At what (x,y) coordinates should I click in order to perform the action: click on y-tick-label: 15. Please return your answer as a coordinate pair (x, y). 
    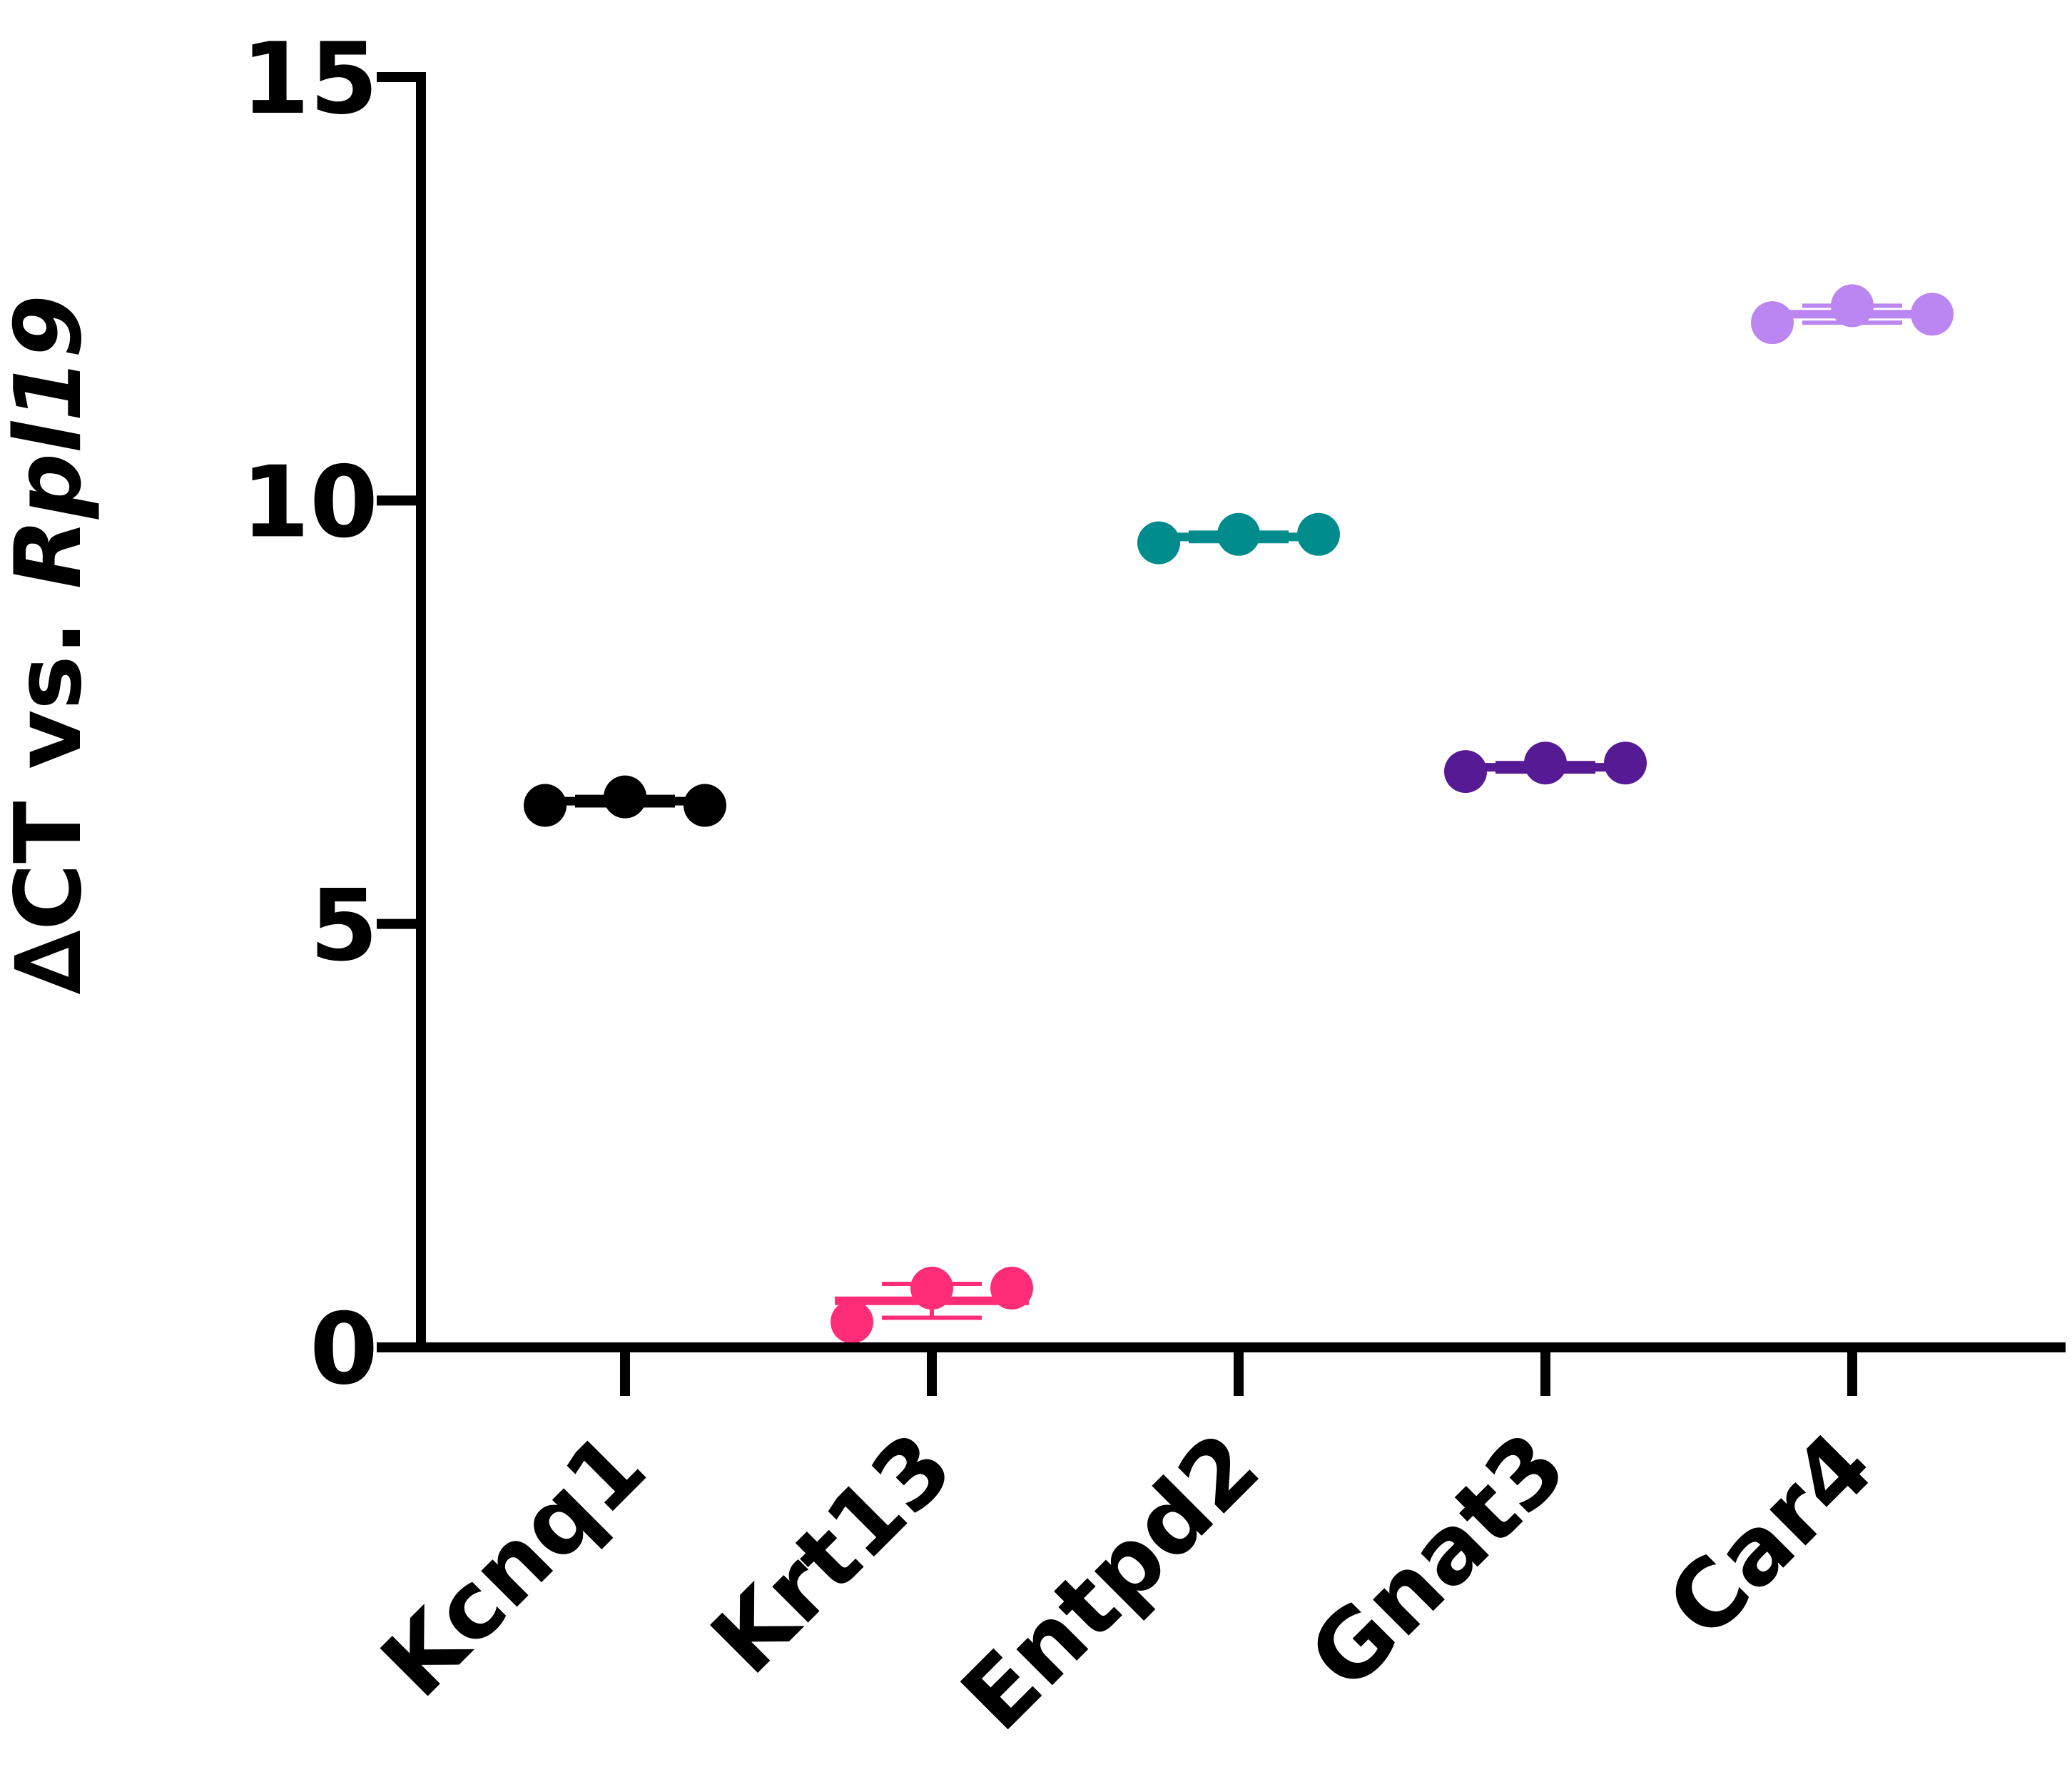
    Looking at the image, I should click on (310, 78).